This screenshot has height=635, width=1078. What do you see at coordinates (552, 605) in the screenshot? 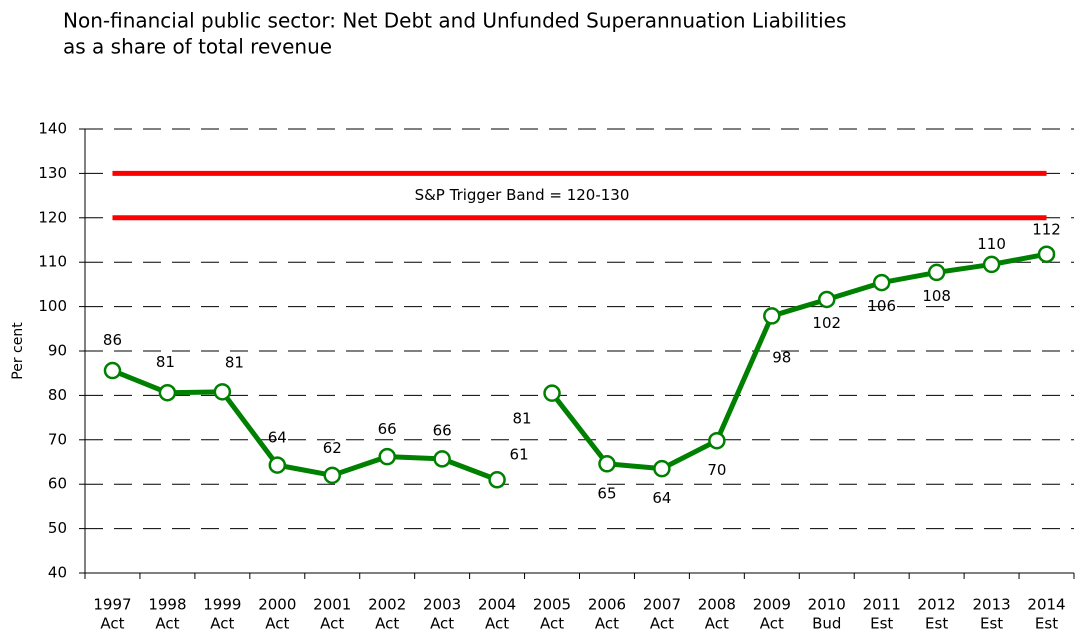
I see `x-tick-label: 2005` at bounding box center [552, 605].